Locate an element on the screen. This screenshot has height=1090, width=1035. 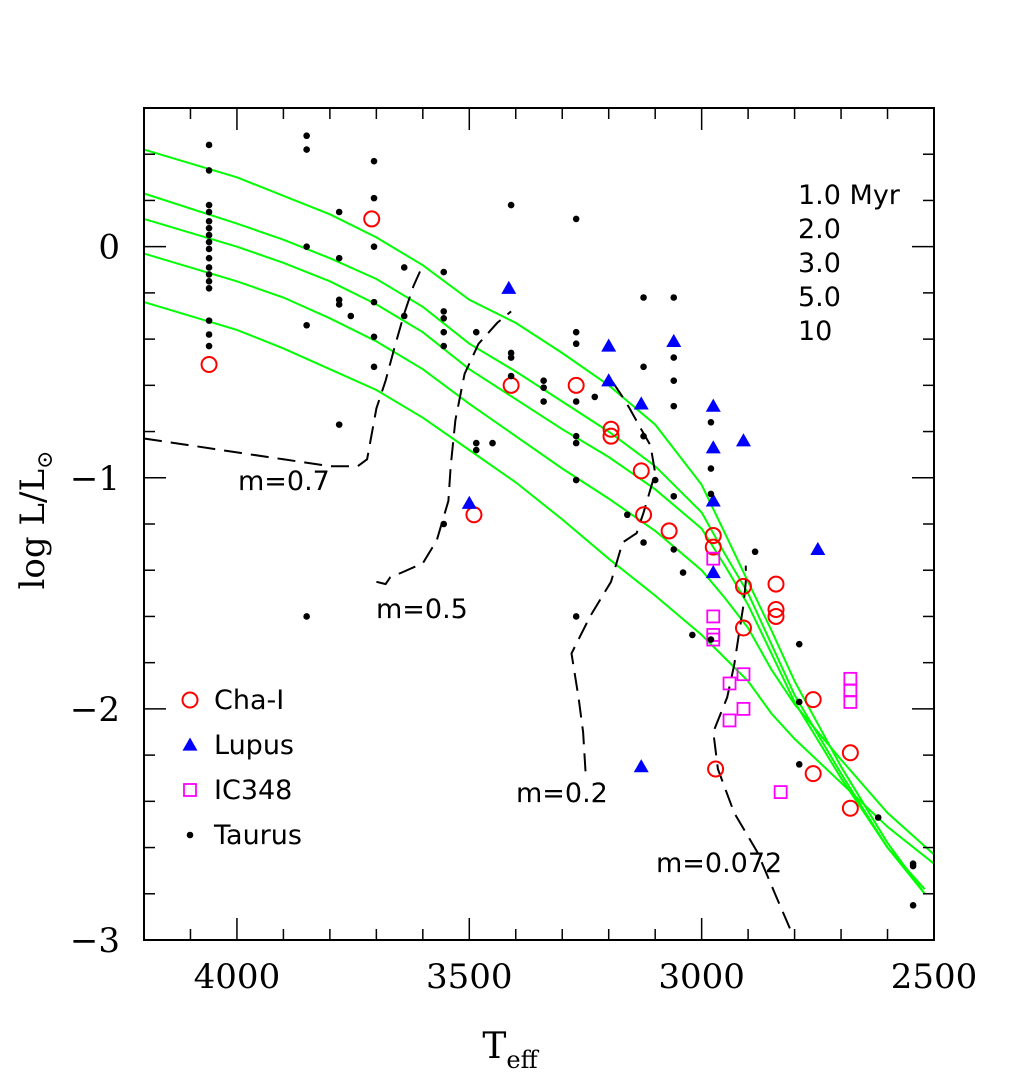
x-tick-label: 2500 is located at coordinates (934, 977).